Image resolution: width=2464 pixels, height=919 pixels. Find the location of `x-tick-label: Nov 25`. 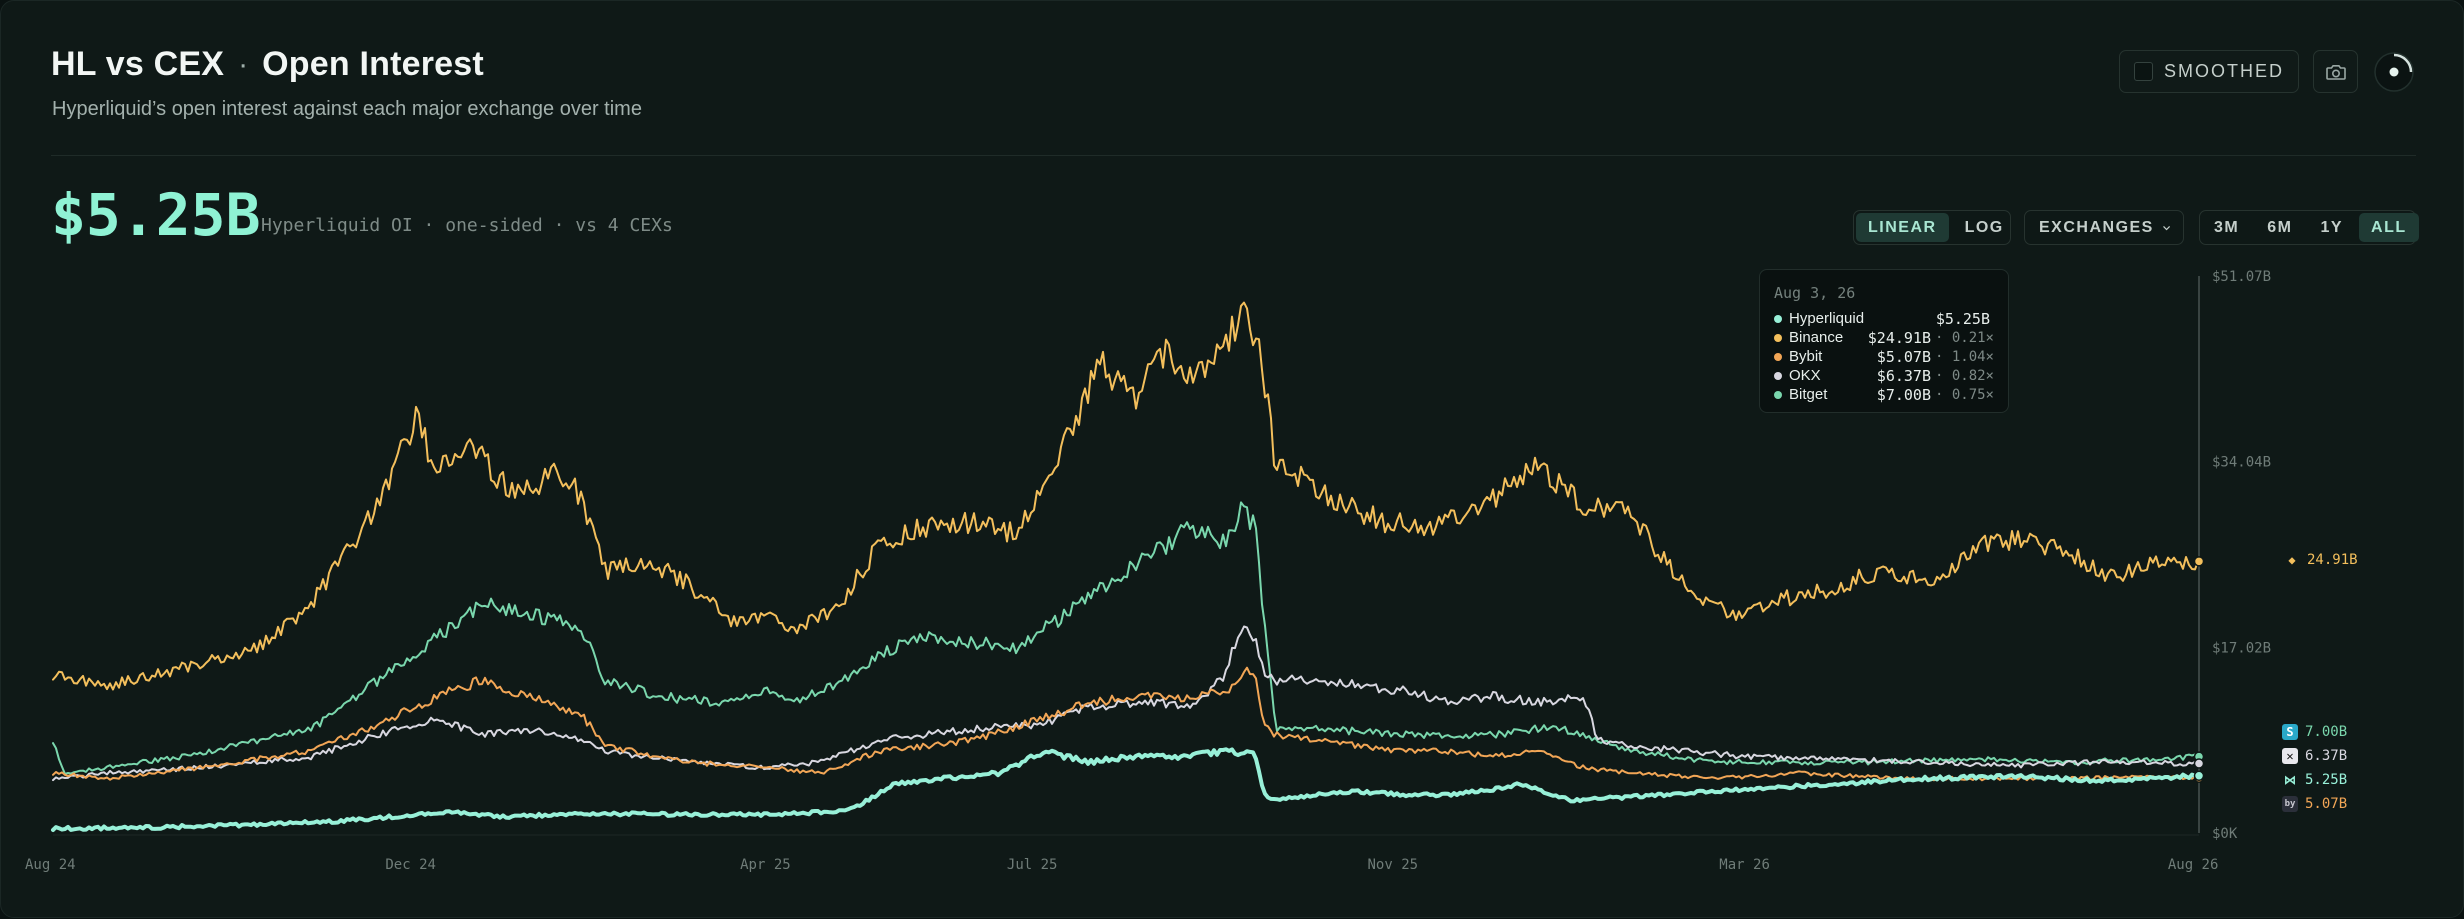

x-tick-label: Nov 25 is located at coordinates (1392, 865).